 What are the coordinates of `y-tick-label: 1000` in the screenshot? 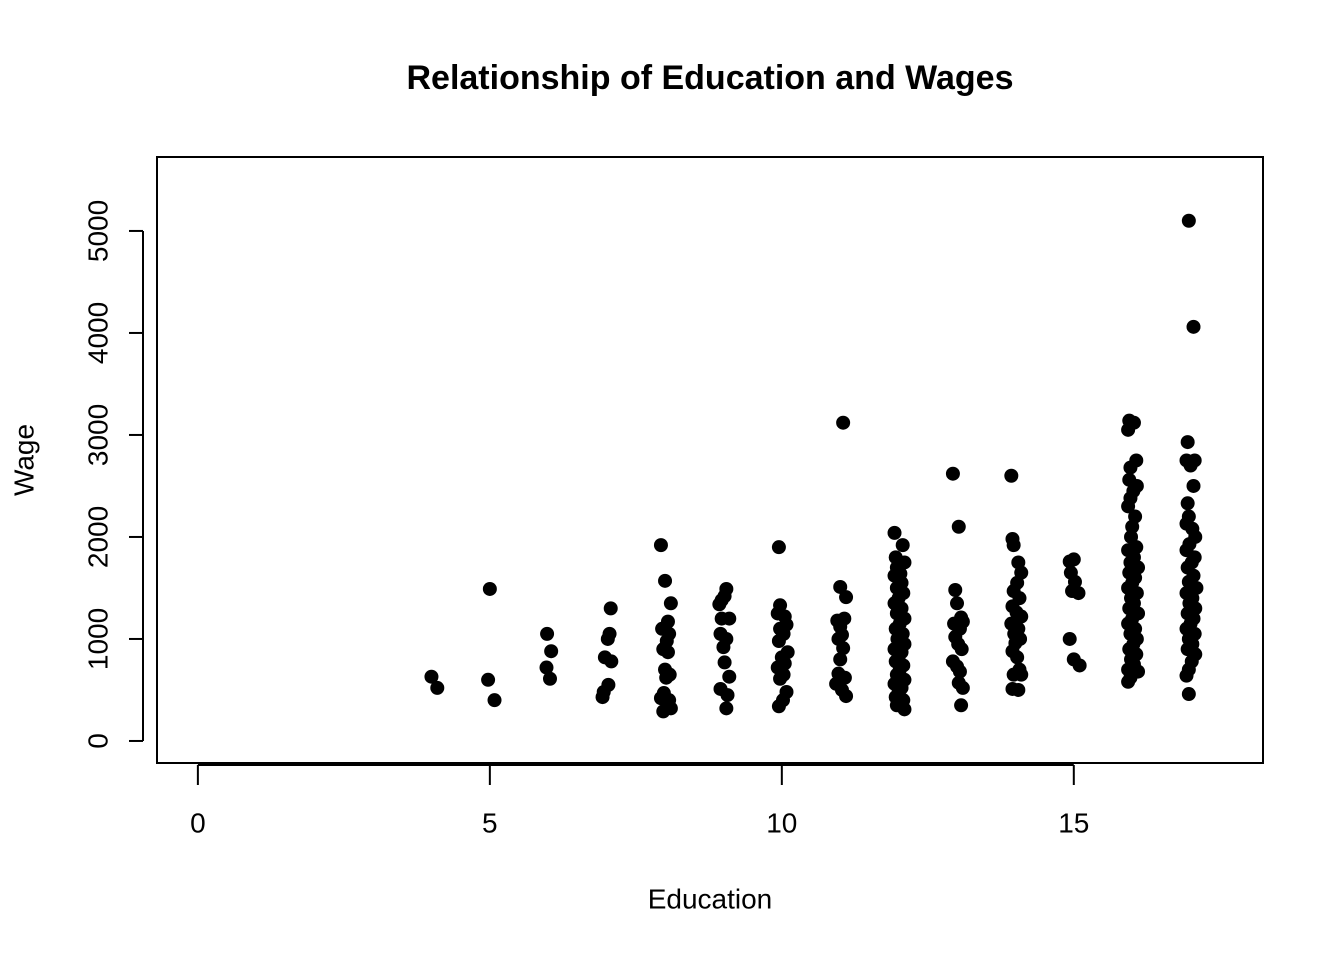 It's located at (97, 639).